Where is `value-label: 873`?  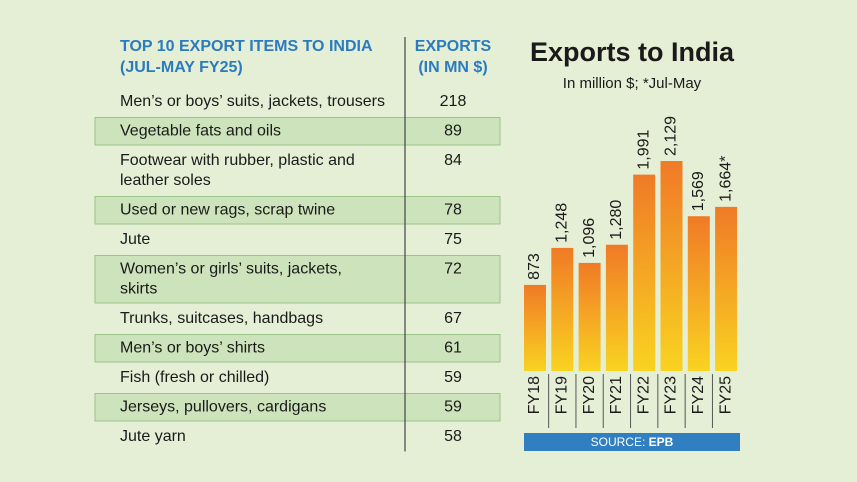
value-label: 873 is located at coordinates (534, 266).